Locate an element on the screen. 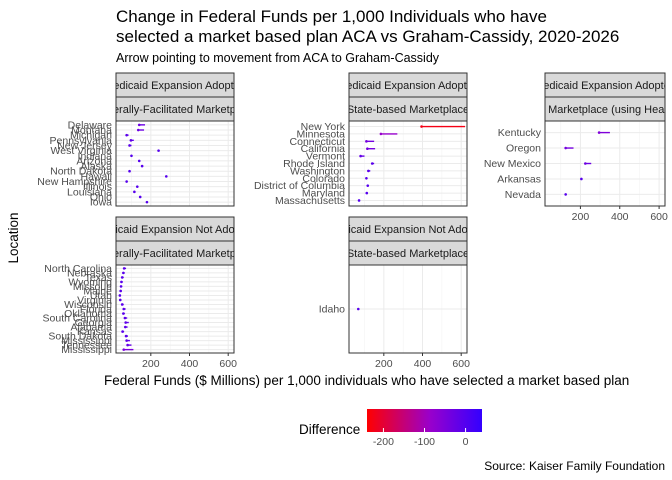 The width and height of the screenshot is (672, 480). y-tick-label: Arkansas is located at coordinates (519, 179).